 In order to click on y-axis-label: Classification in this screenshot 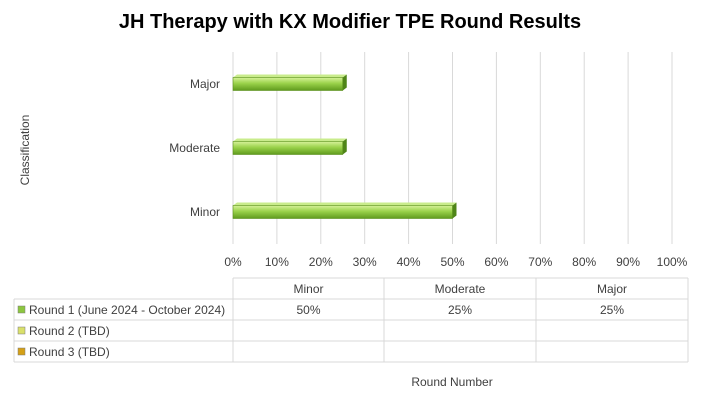, I will do `click(25, 150)`.